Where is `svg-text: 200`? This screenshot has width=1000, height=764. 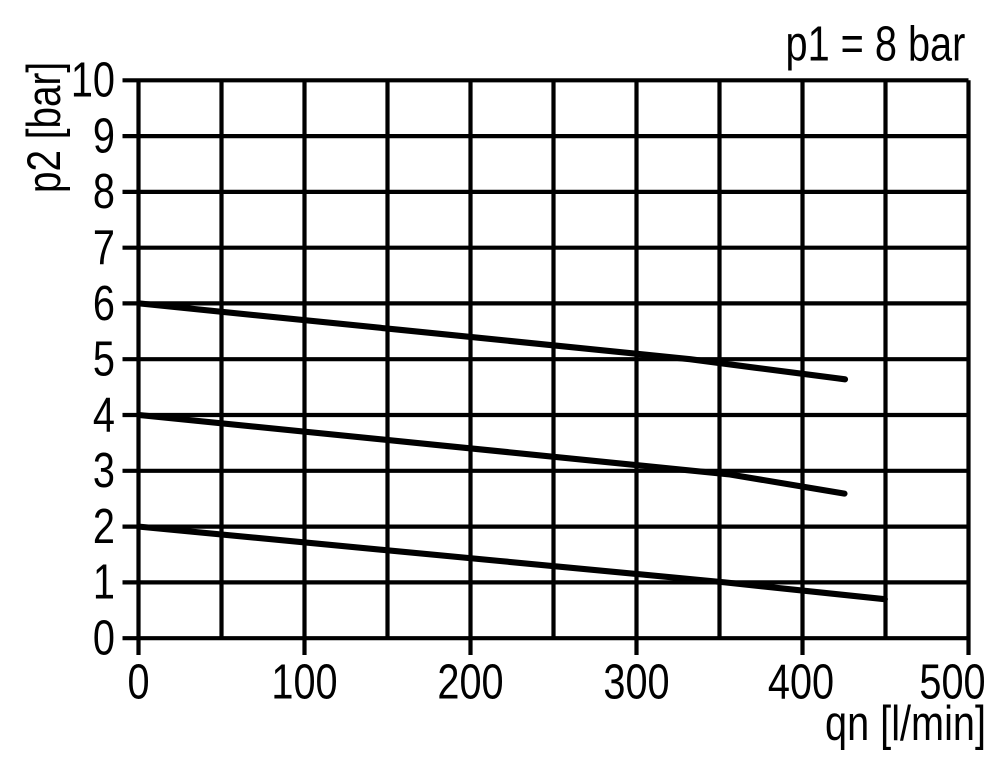 svg-text: 200 is located at coordinates (470, 683).